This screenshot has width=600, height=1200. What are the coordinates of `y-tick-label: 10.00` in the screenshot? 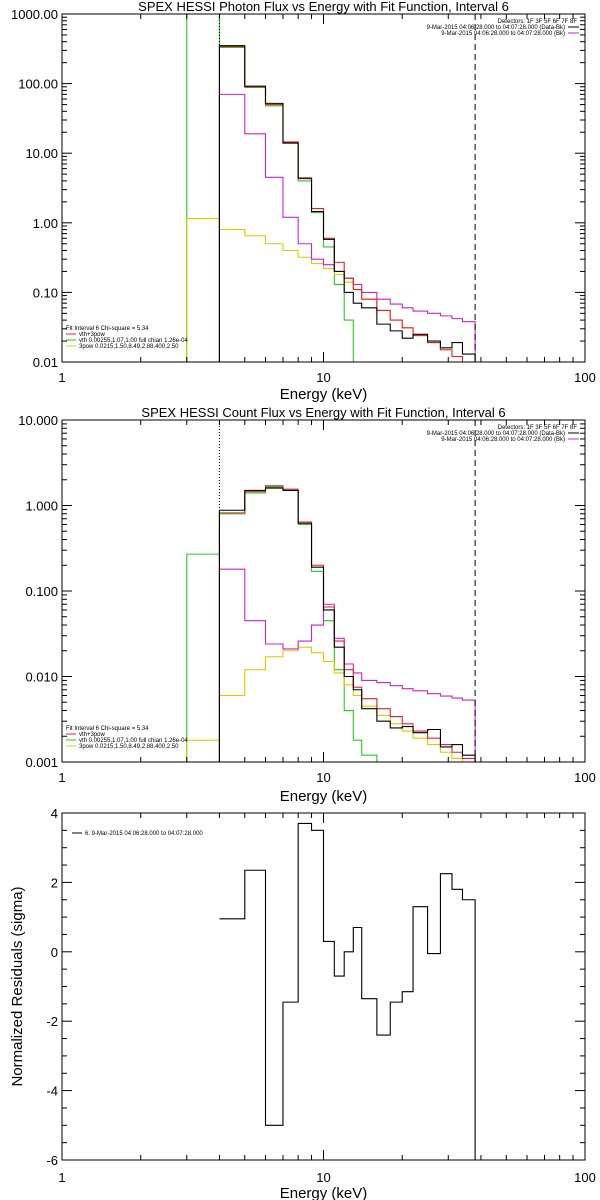 It's located at (41, 153).